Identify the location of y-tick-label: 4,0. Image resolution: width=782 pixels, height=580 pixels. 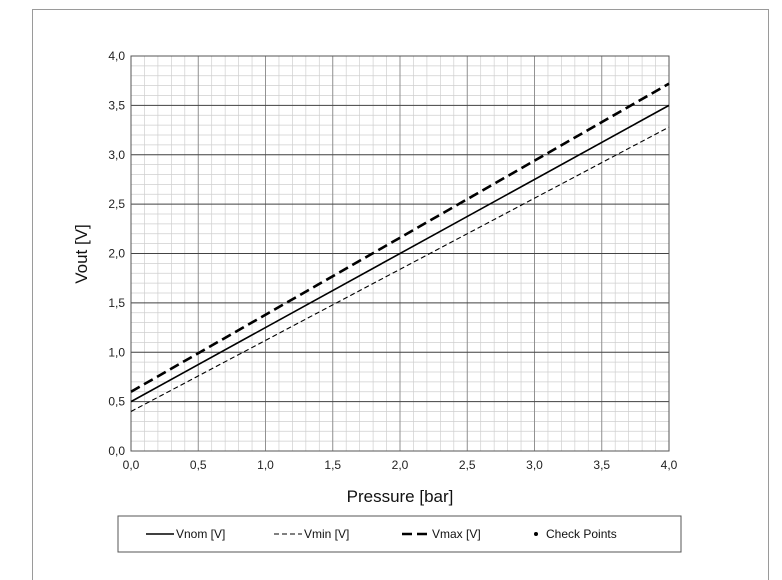
(116, 56).